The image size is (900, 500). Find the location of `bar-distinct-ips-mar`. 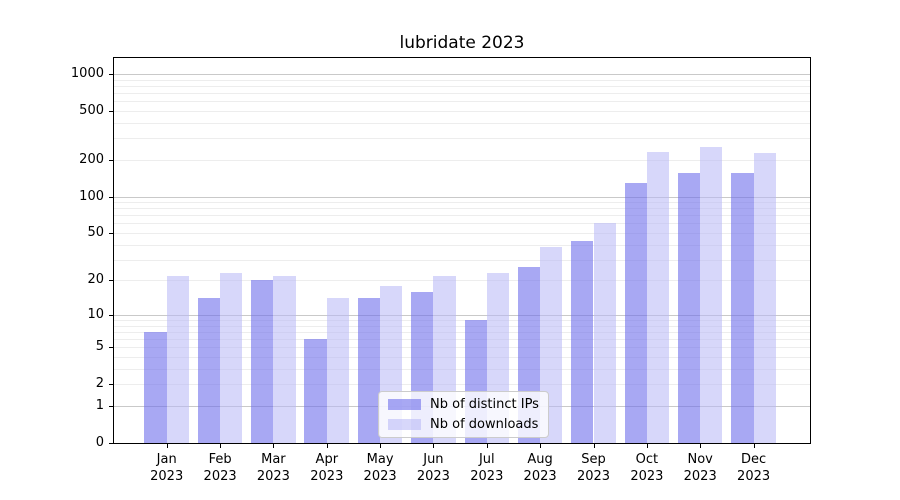

bar-distinct-ips-mar is located at coordinates (262, 361).